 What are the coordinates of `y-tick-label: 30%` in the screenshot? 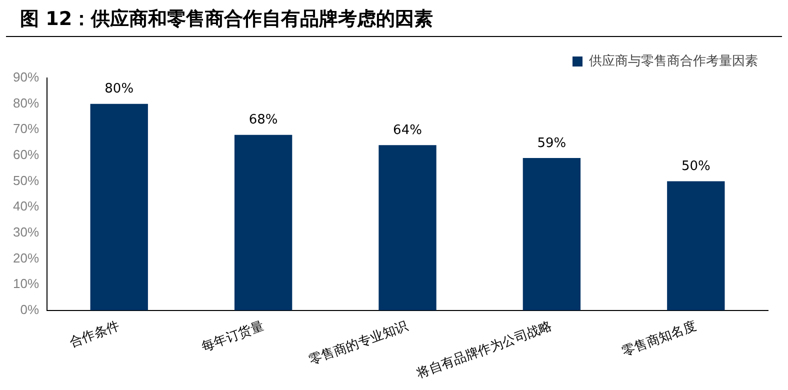 It's located at (26, 232).